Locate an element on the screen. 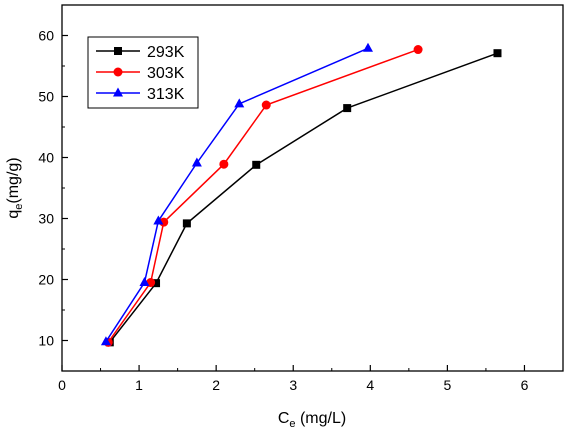 The width and height of the screenshot is (566, 437). x-tick-label: 2 is located at coordinates (216, 385).